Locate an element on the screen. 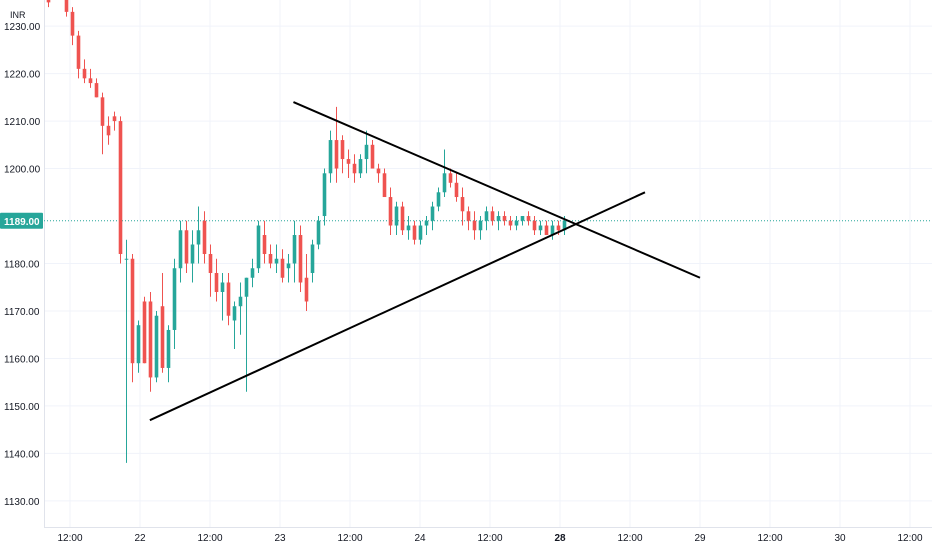  y-tick-label: 1230.00 is located at coordinates (22, 27).